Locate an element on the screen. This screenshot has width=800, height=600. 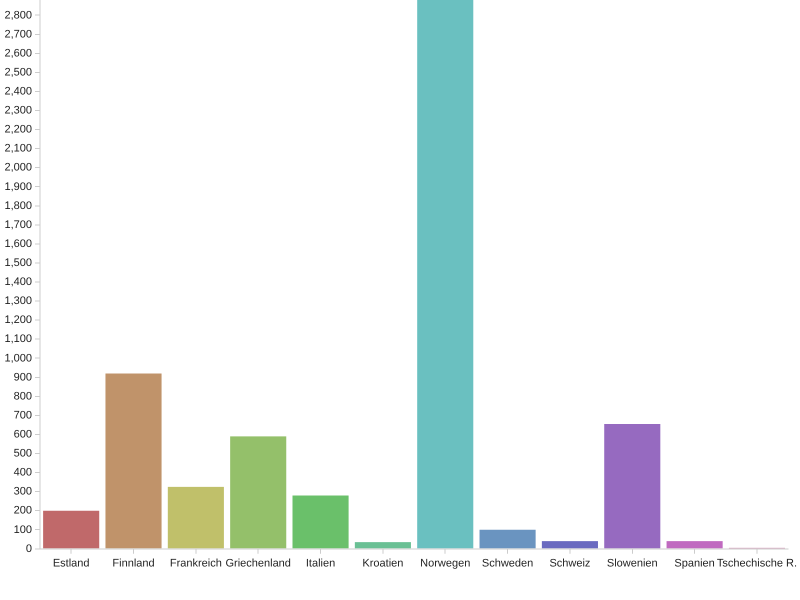
x-tick-label: Finnland is located at coordinates (133, 563).